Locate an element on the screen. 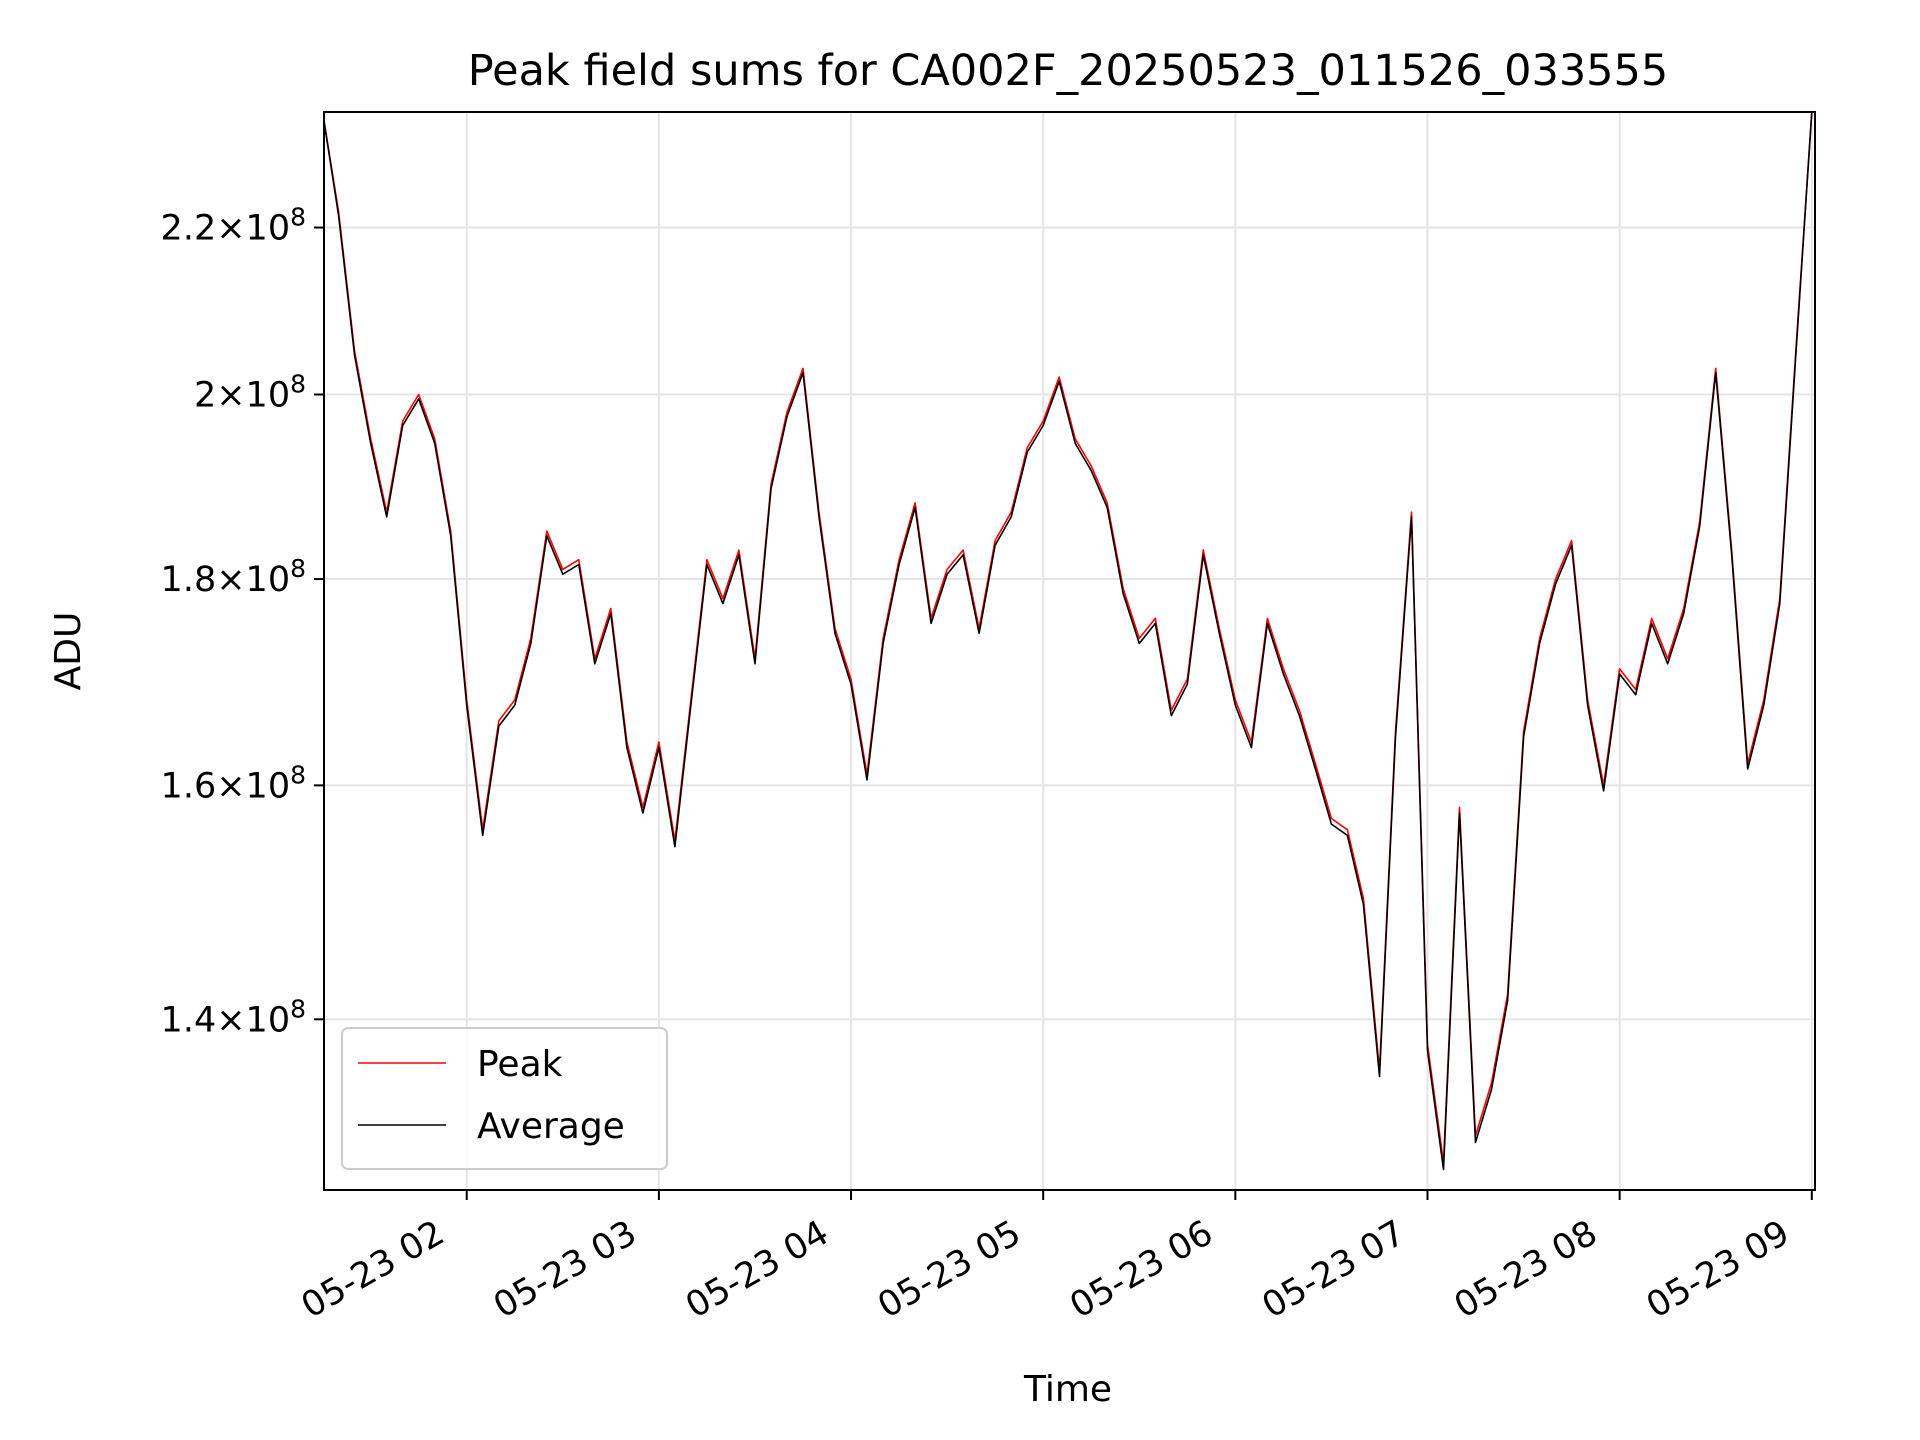 The height and width of the screenshot is (1440, 1920). legend-label-peak: Peak is located at coordinates (520, 1064).